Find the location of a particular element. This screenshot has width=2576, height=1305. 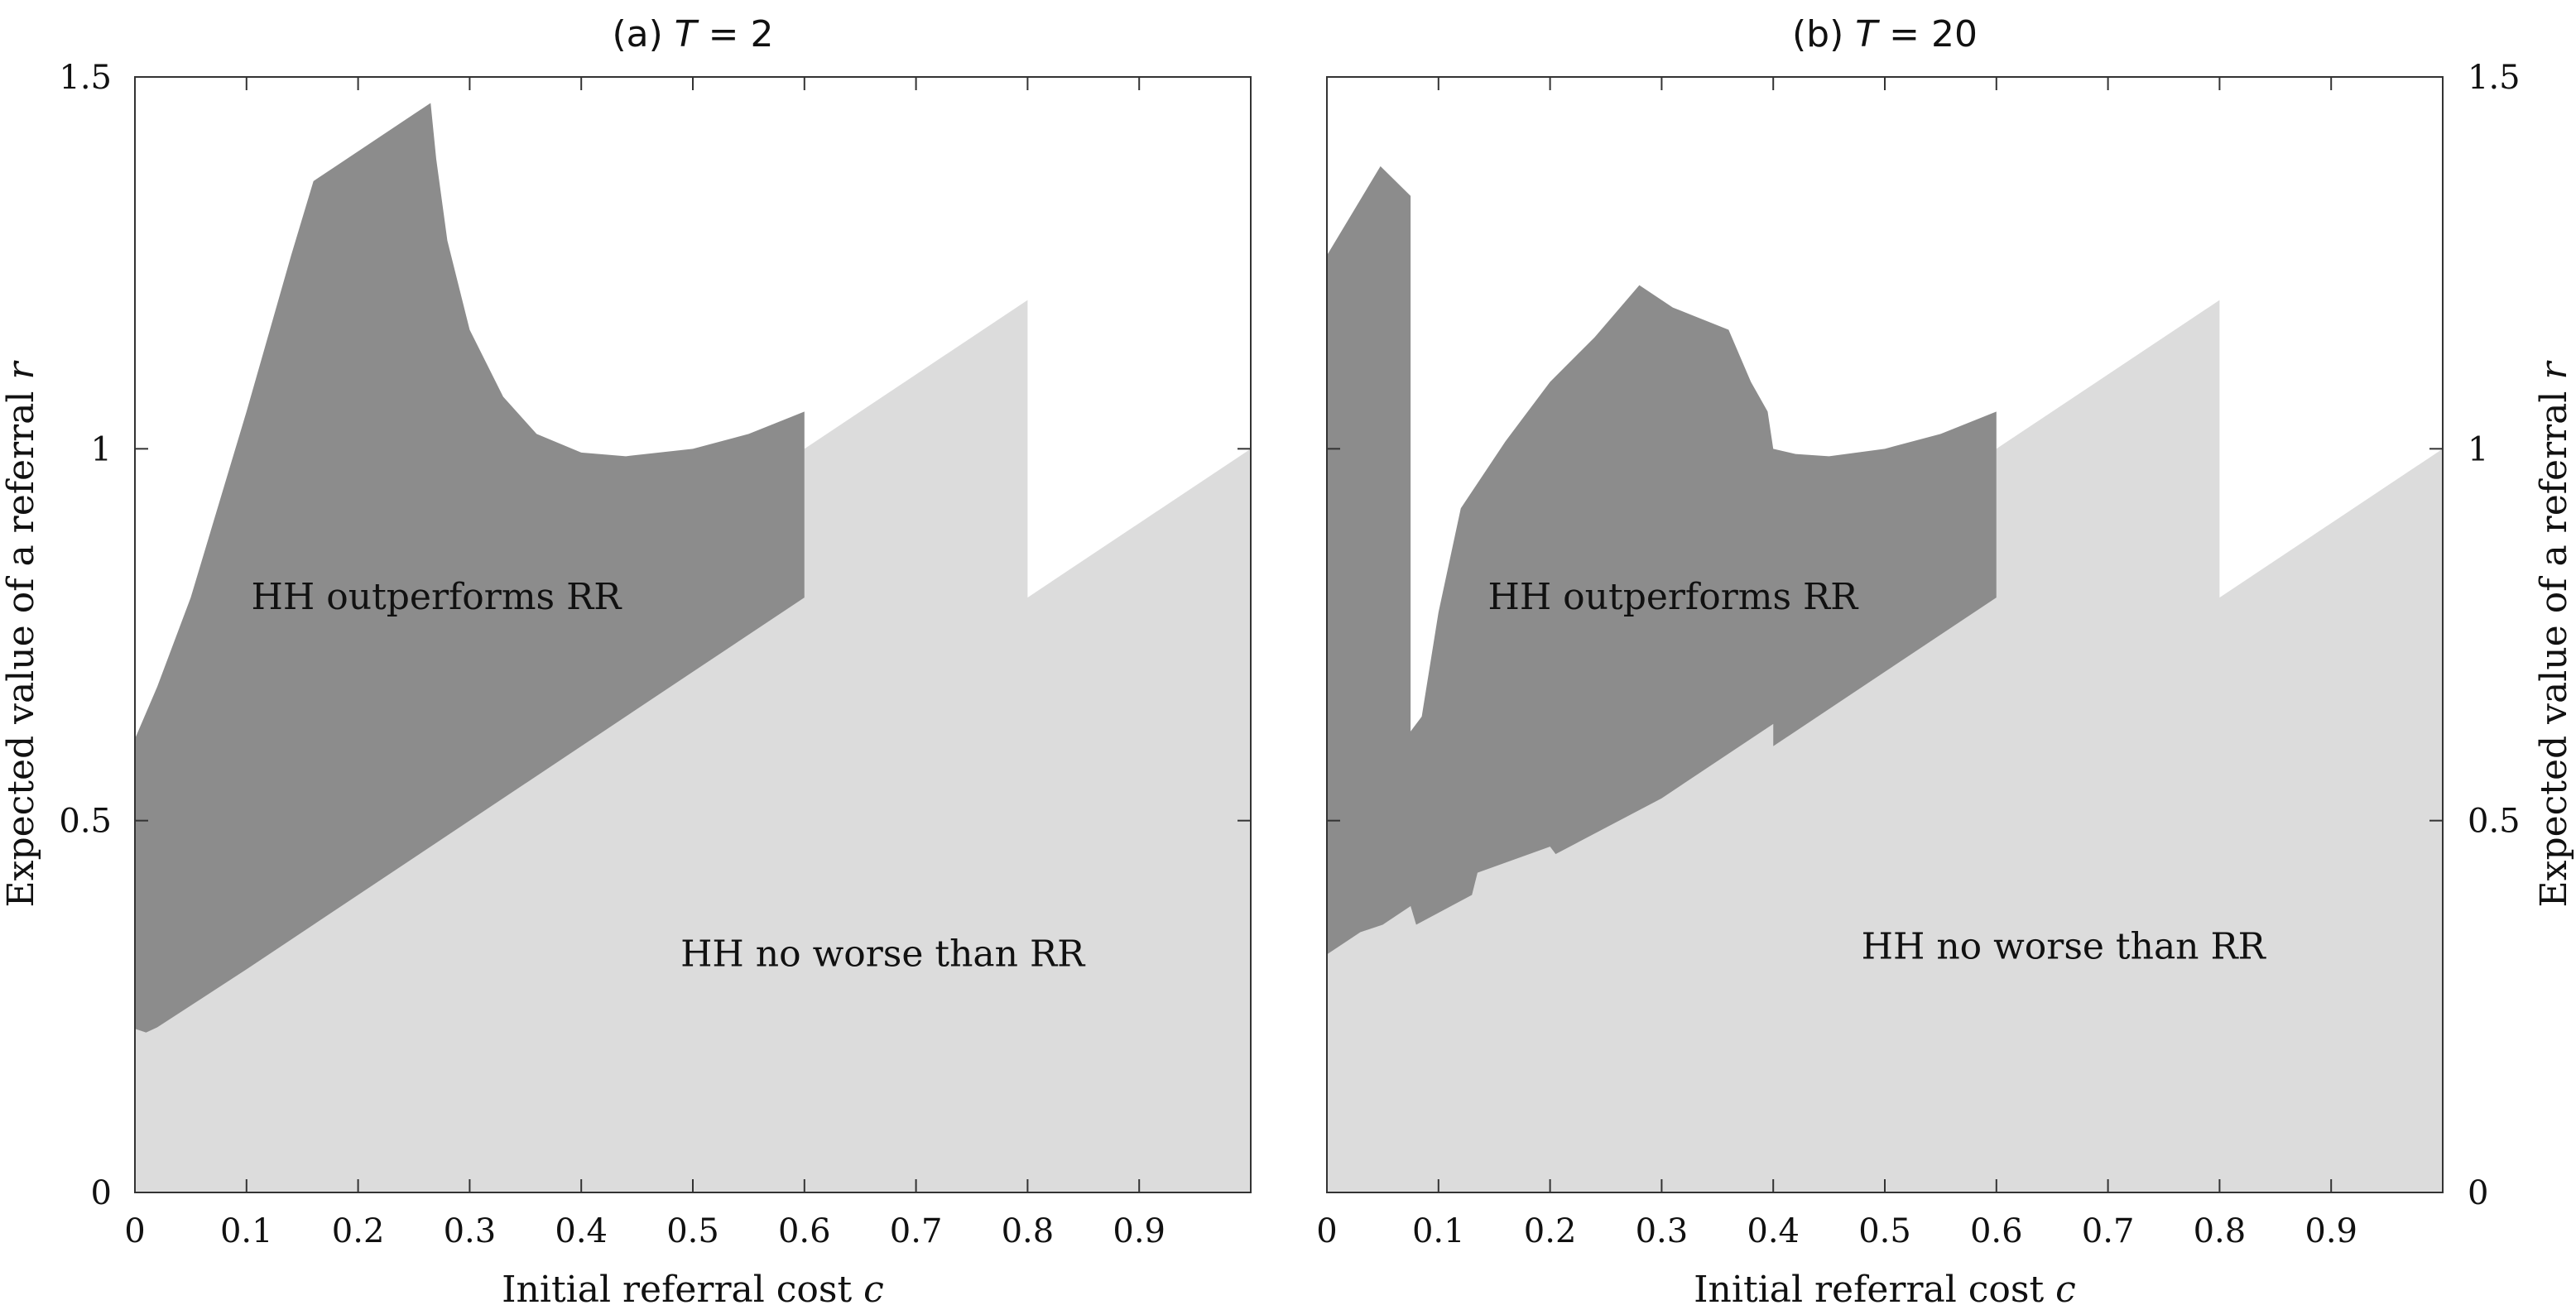

panel-title-rest: = 2 is located at coordinates (735, 34).